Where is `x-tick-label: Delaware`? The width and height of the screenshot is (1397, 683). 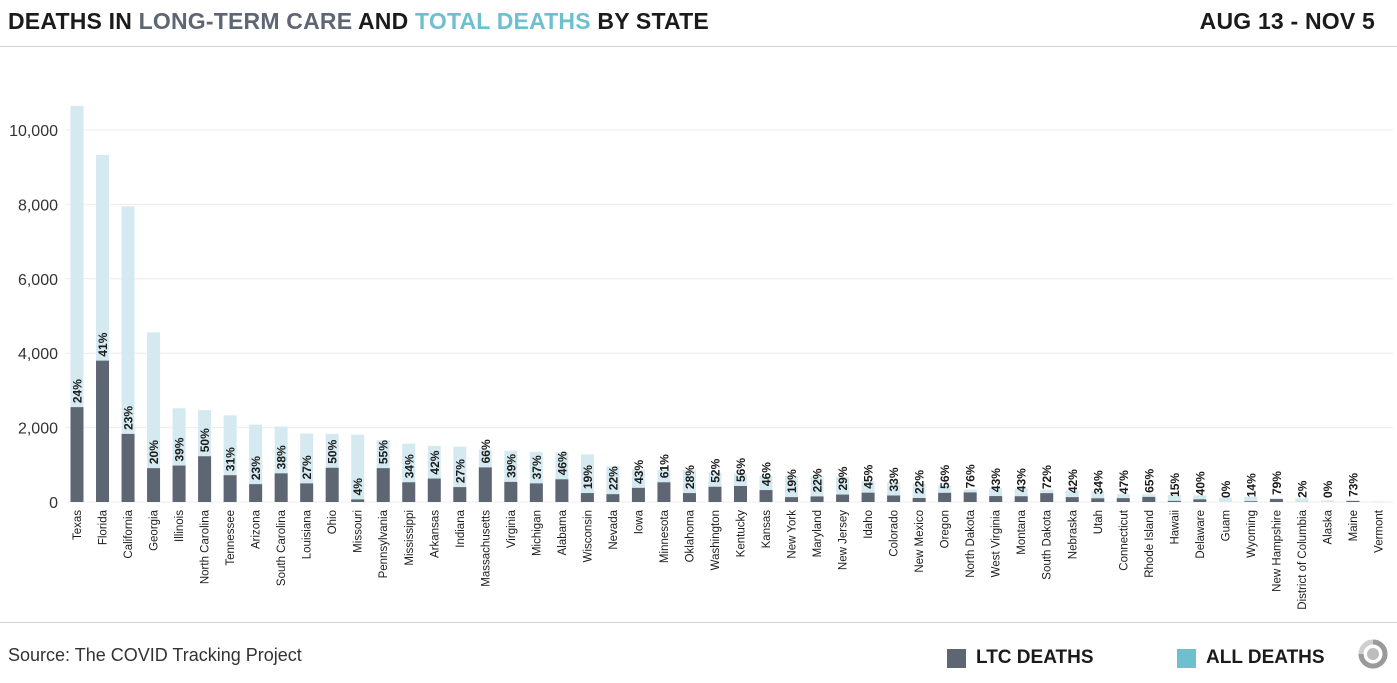 x-tick-label: Delaware is located at coordinates (1201, 534).